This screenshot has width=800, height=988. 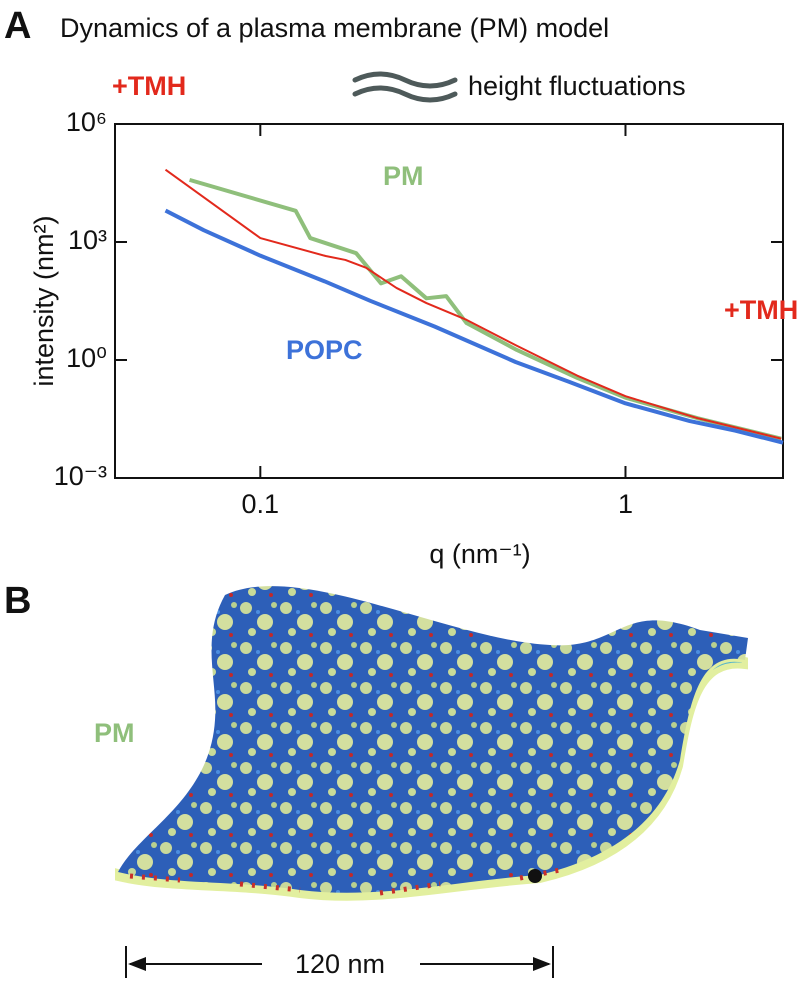 I want to click on wave-icon, so click(x=405, y=87).